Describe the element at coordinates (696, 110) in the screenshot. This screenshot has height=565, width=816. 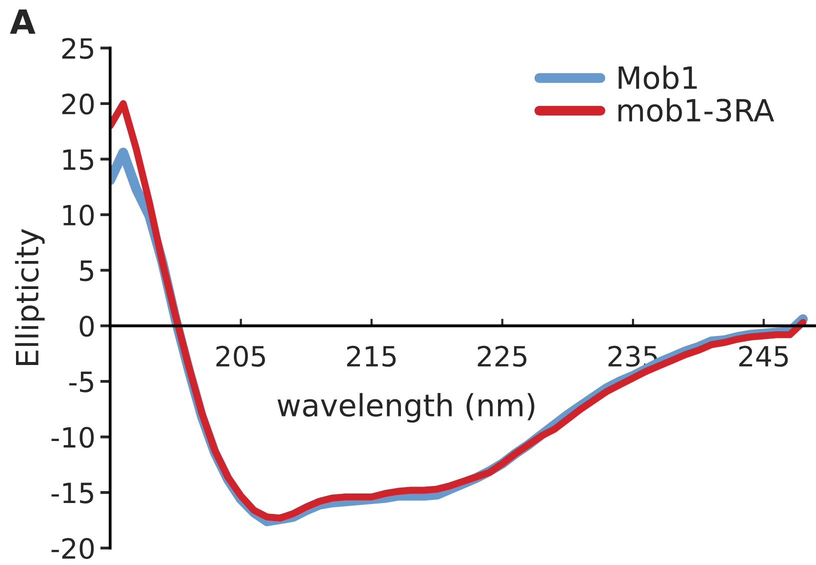
I see `legend-label: mob1-3RA` at that location.